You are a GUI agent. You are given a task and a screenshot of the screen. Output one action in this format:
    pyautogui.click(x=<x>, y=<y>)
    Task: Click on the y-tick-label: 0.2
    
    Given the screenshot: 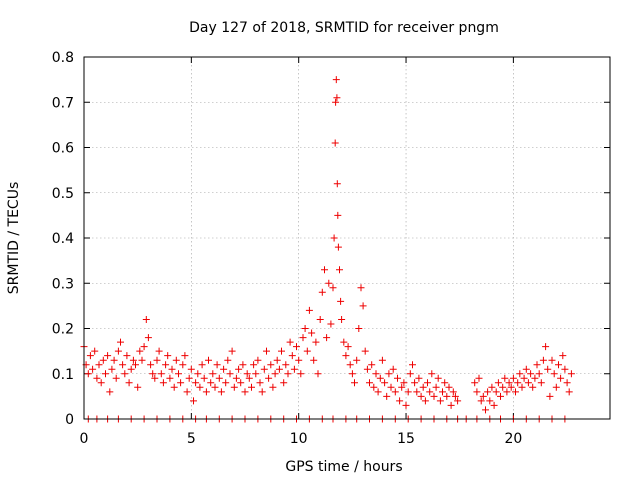 What is the action you would take?
    pyautogui.click(x=63, y=330)
    